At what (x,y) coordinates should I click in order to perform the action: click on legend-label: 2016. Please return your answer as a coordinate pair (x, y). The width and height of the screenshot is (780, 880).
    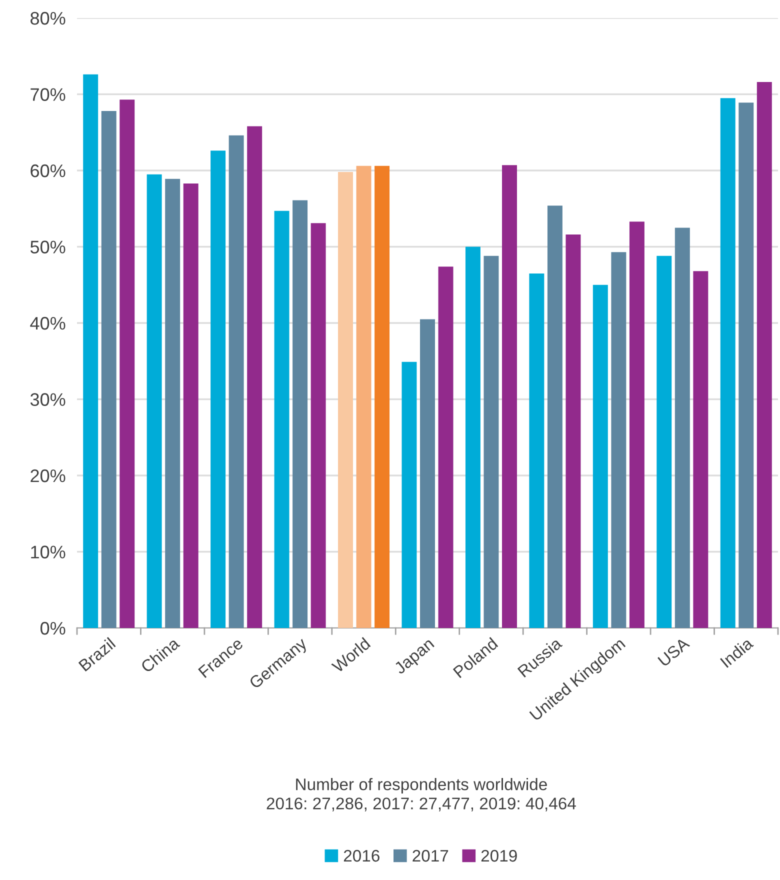
    Looking at the image, I should click on (362, 856).